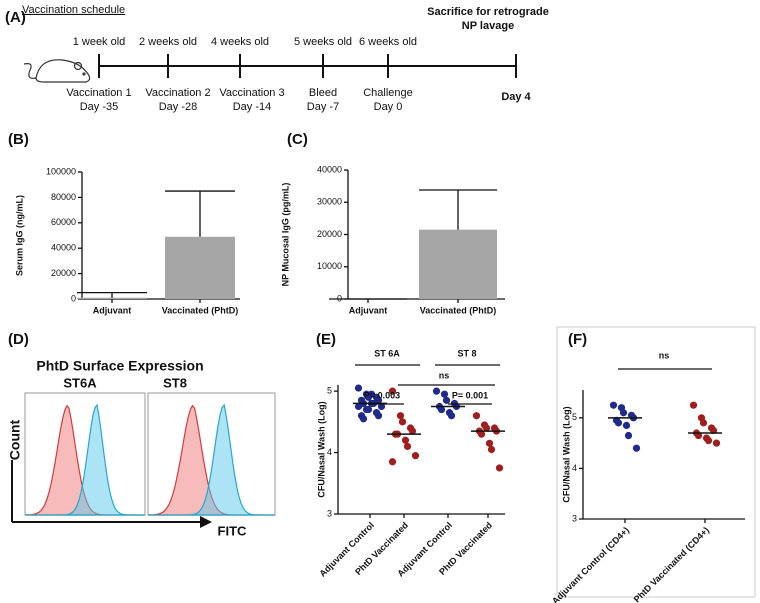  I want to click on flow-axes, so click(112, 522).